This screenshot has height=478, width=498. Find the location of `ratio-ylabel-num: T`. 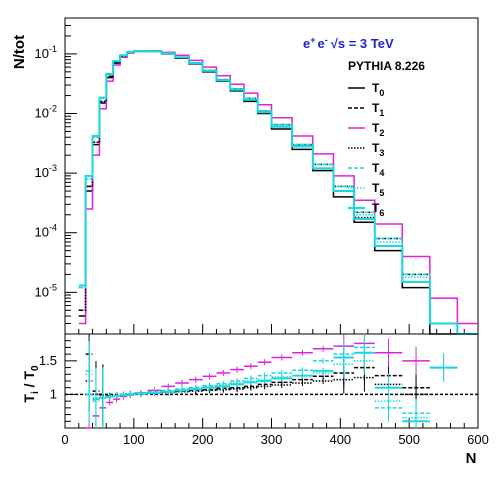

ratio-ylabel-num: T is located at coordinates (29, 398).